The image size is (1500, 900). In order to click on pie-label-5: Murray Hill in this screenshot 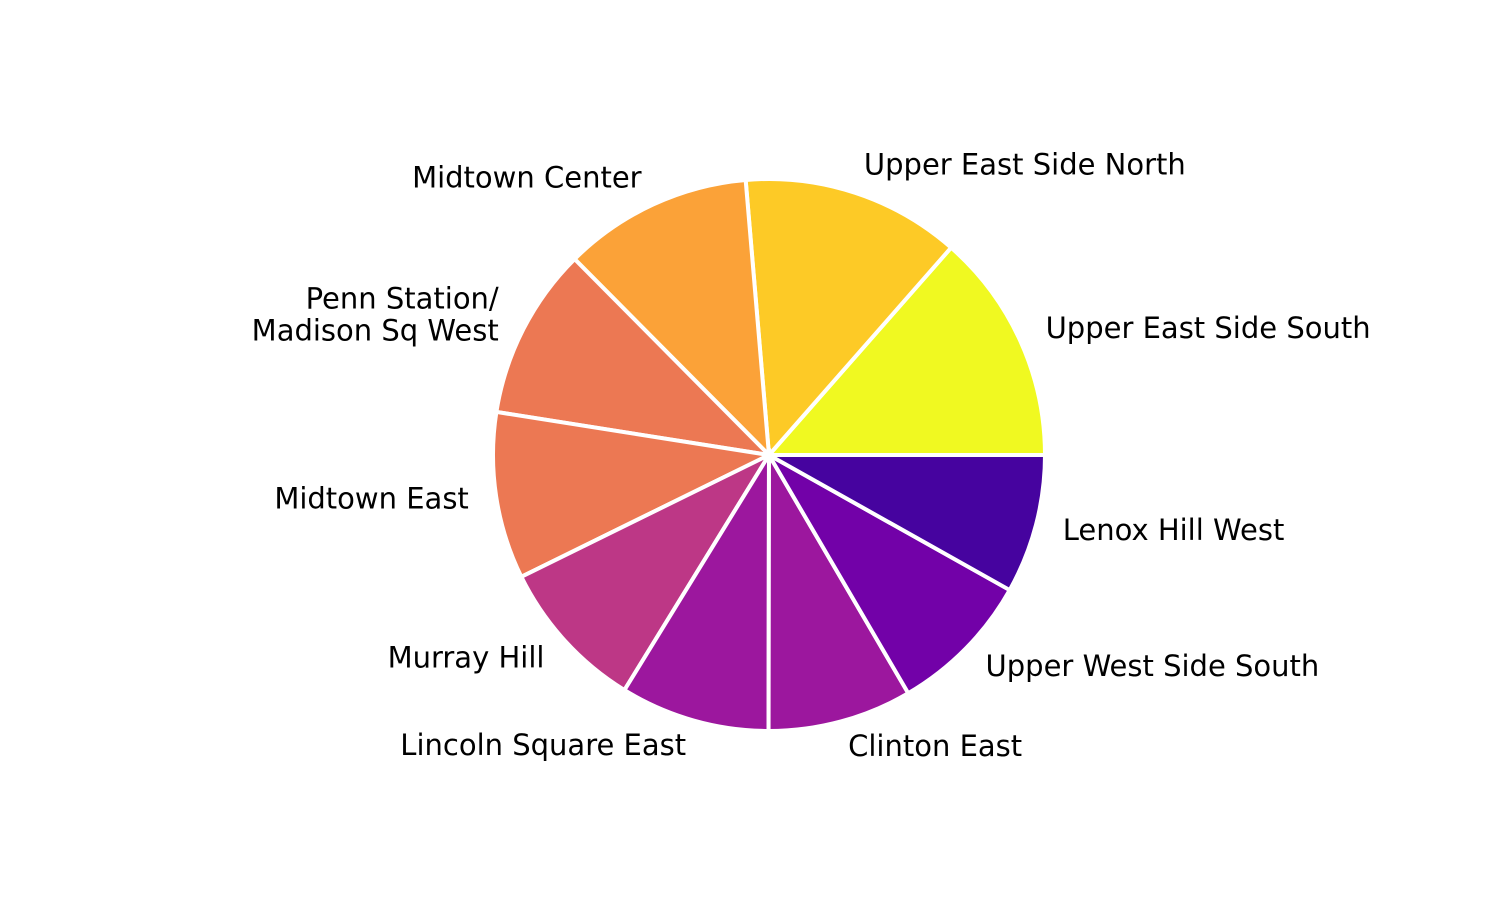, I will do `click(466, 657)`.